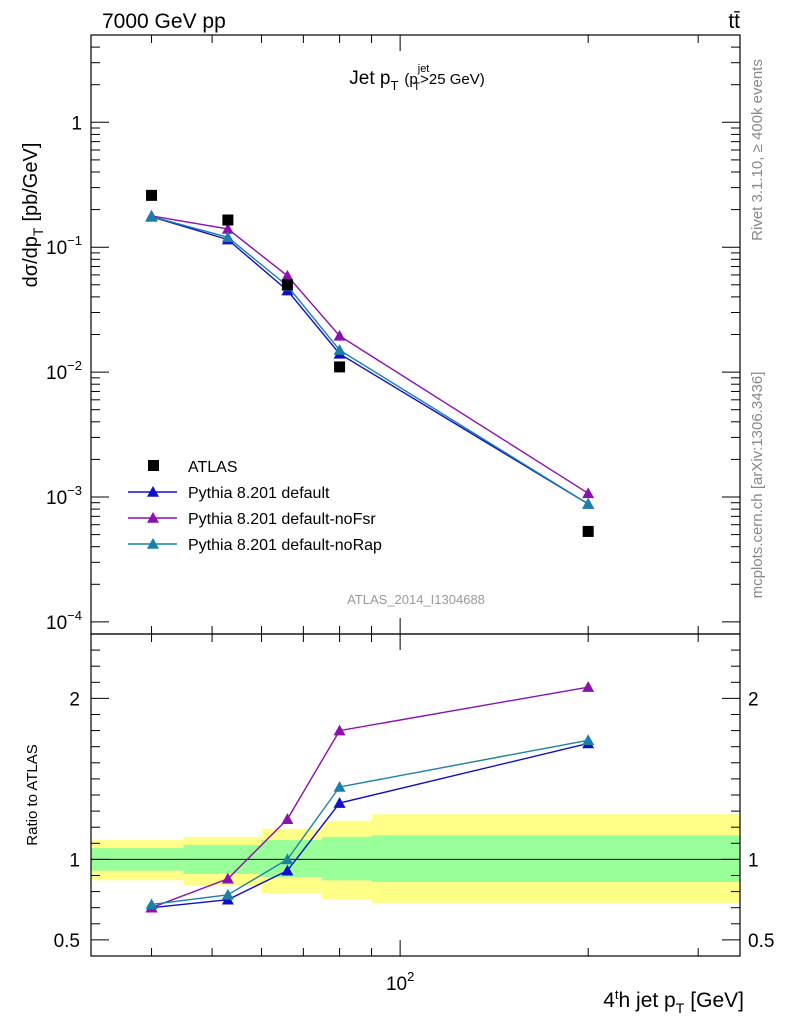 This screenshot has height=1024, width=786. Describe the element at coordinates (394, 85) in the screenshot. I see `title-sub: T` at that location.